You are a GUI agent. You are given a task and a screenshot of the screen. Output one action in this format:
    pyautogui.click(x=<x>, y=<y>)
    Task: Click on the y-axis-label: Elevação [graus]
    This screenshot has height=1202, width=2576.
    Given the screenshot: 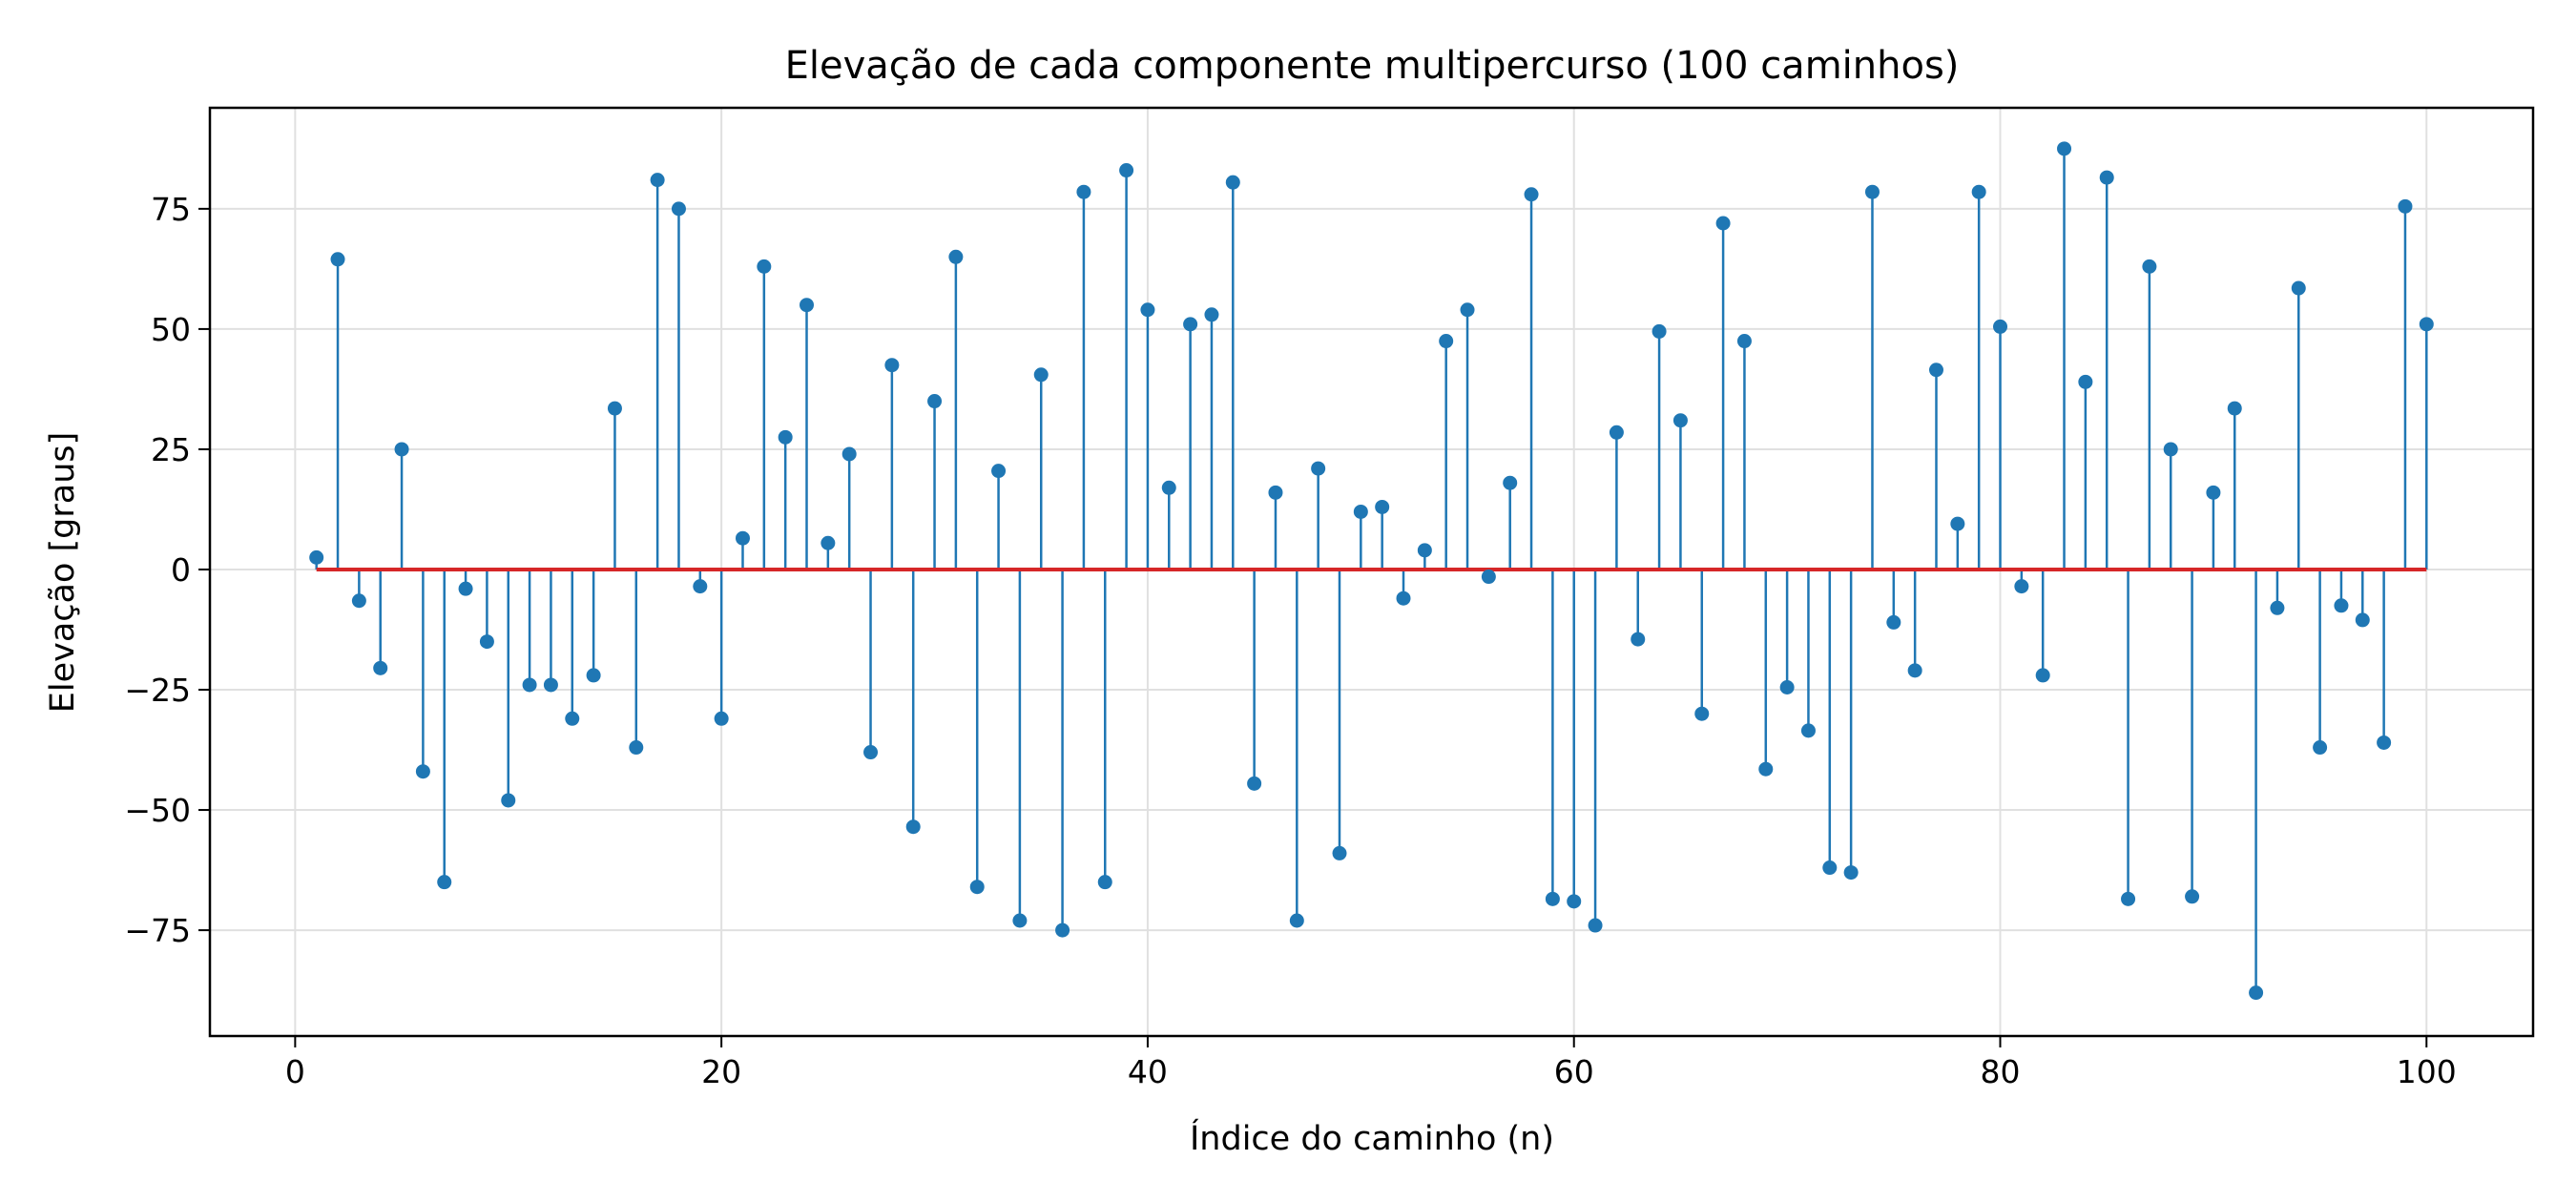 What is the action you would take?
    pyautogui.click(x=63, y=573)
    